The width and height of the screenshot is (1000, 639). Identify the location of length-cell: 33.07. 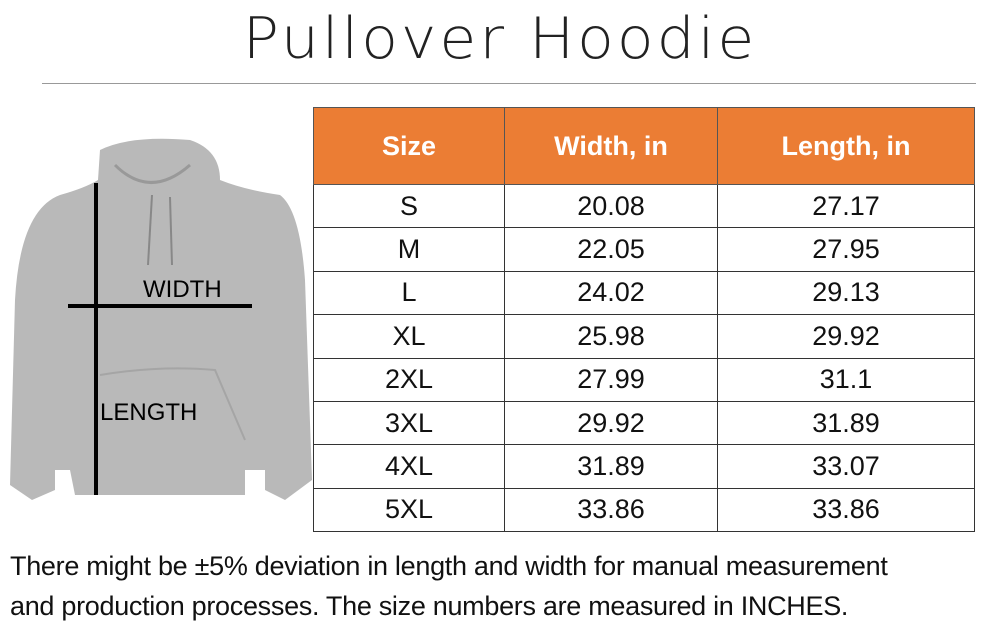
(846, 466).